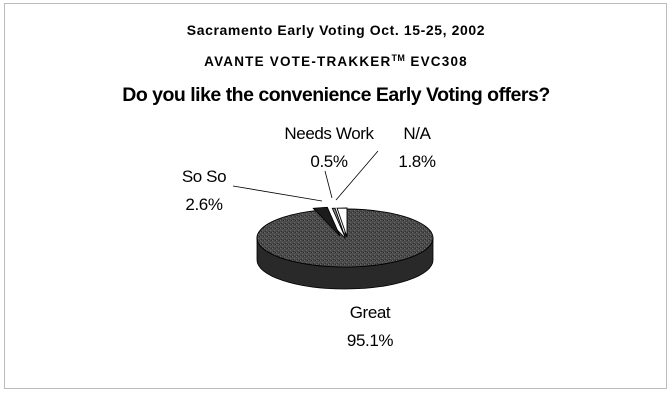  I want to click on slice-label-needs-work: Needs Work, so click(329, 133).